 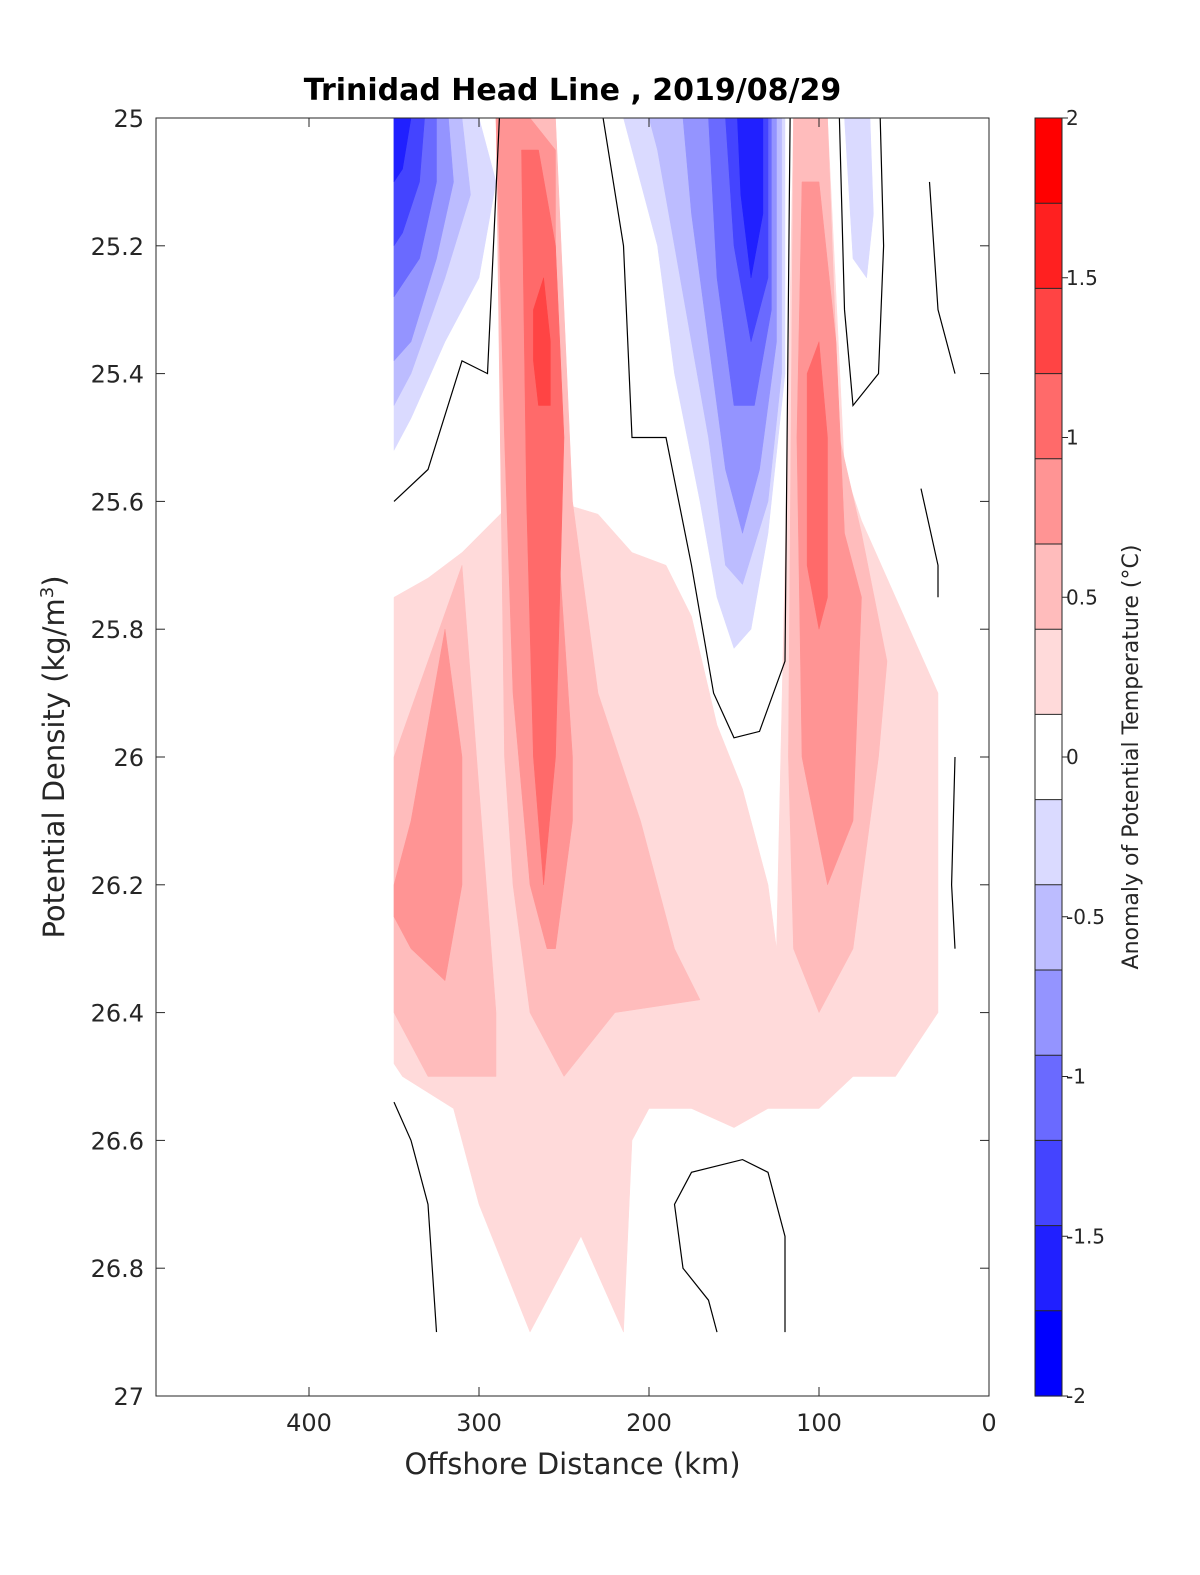 What do you see at coordinates (1076, 1077) in the screenshot?
I see `colorbar-tick-label: -1` at bounding box center [1076, 1077].